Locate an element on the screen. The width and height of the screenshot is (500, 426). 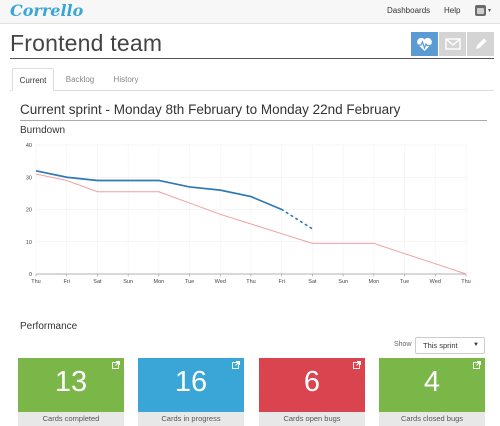
page-title: Frontend team is located at coordinates (86, 43).